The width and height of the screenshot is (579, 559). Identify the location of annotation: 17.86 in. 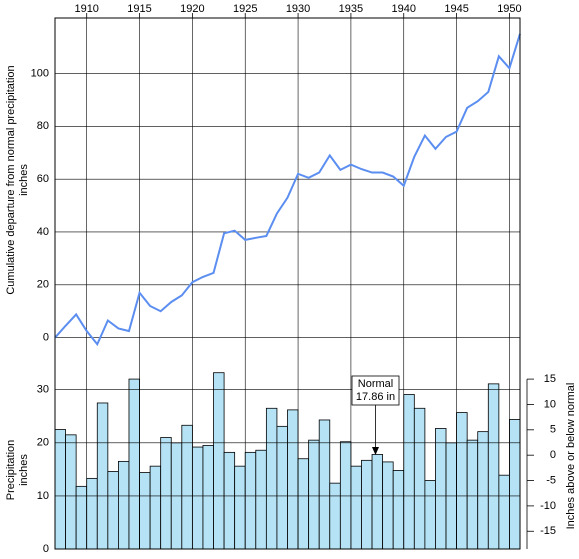
(375, 397).